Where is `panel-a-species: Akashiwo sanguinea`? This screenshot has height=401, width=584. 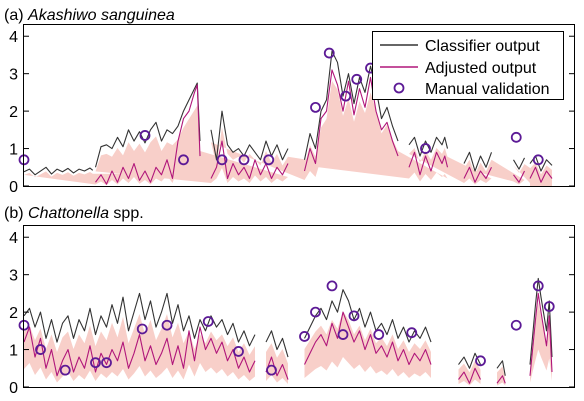
panel-a-species: Akashiwo sanguinea is located at coordinates (101, 15).